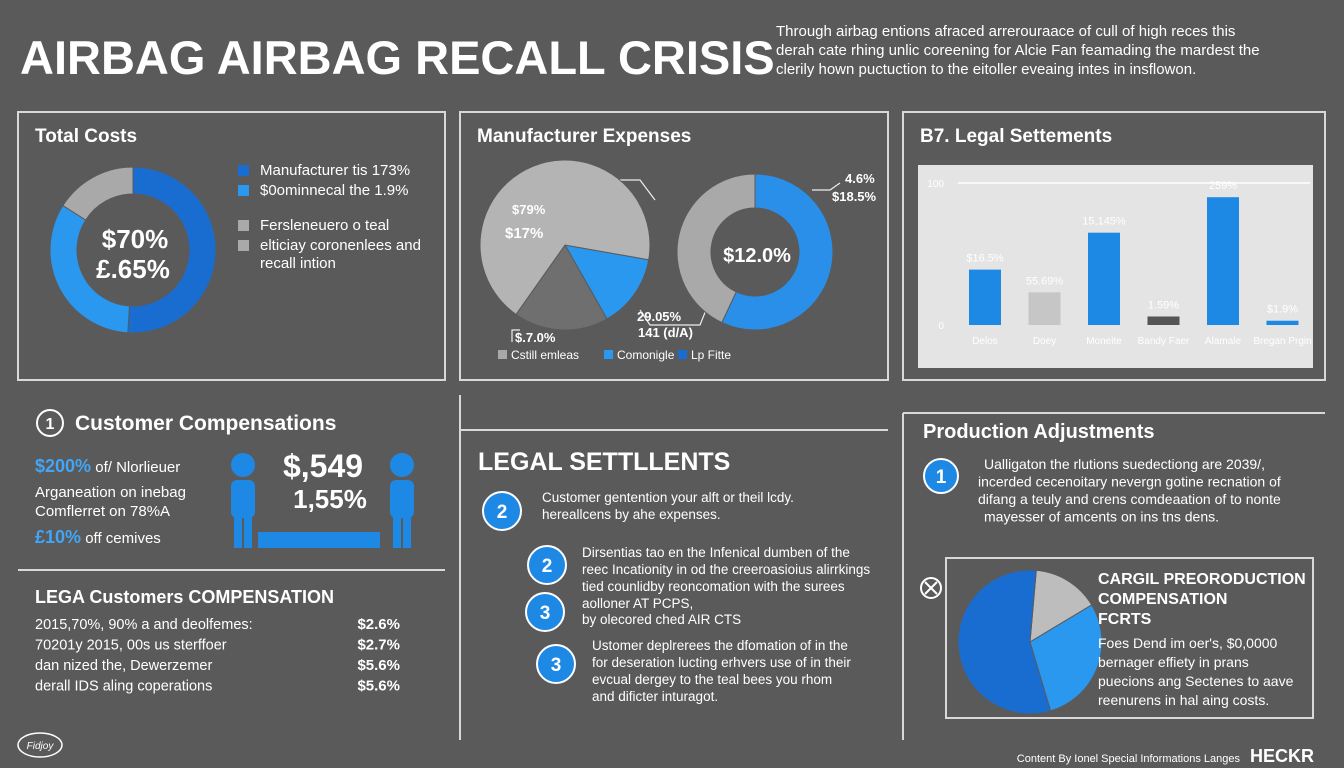 The image size is (1344, 768). I want to click on x-tick-label: Moneite, so click(1104, 341).